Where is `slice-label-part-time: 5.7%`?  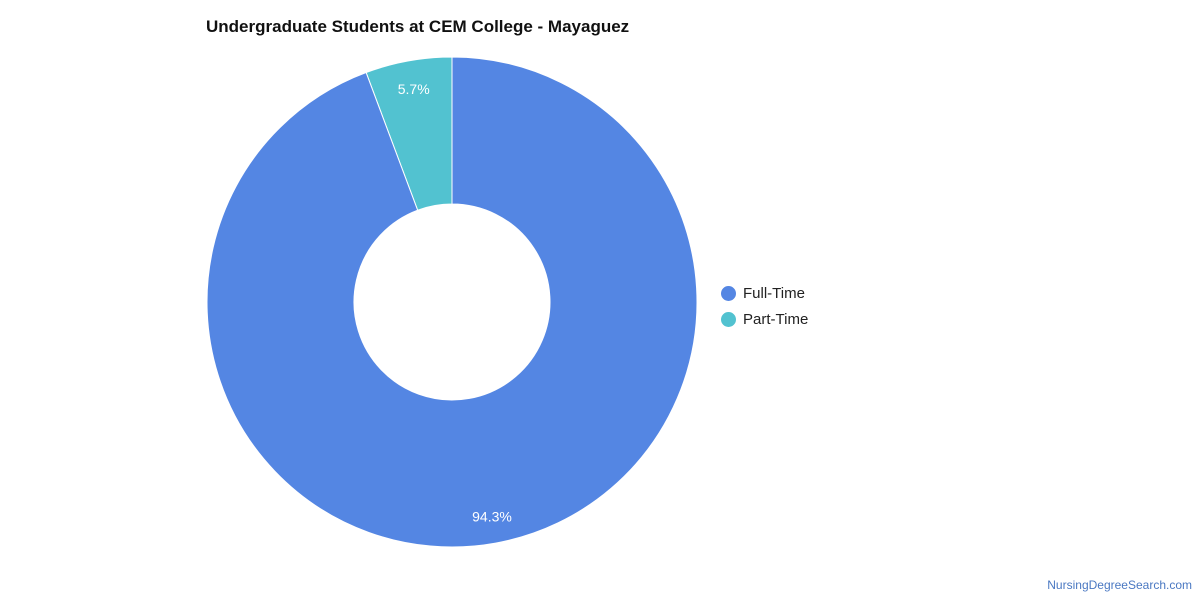 slice-label-part-time: 5.7% is located at coordinates (414, 89).